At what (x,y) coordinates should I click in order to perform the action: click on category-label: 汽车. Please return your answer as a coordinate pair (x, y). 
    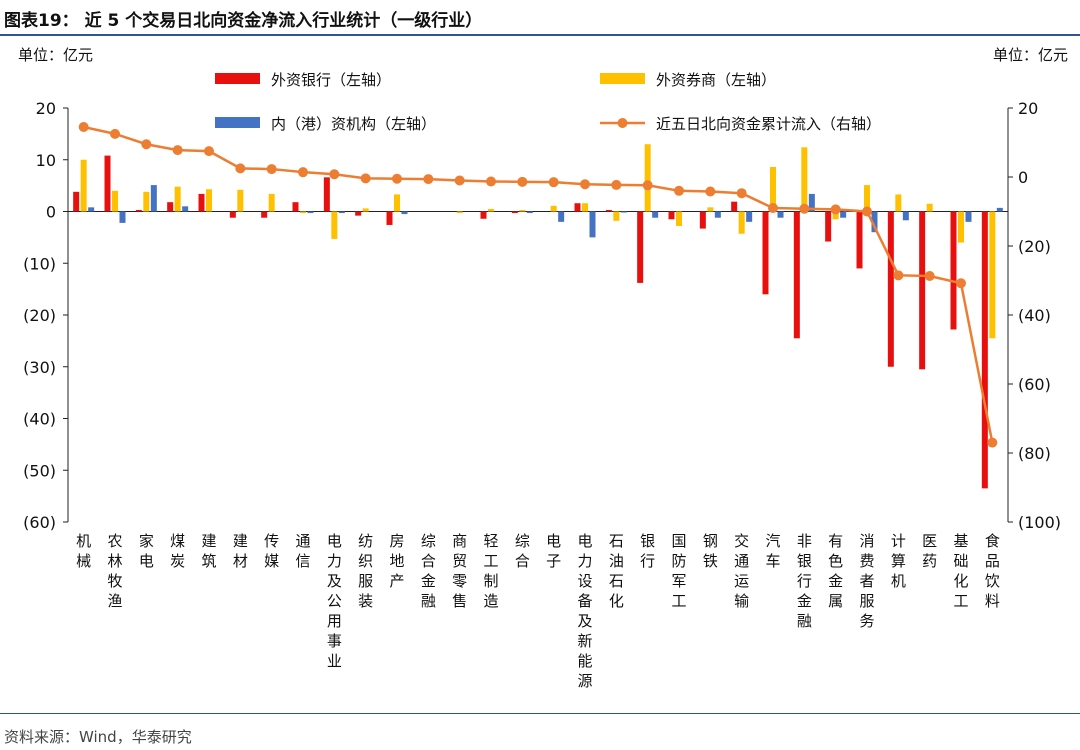
    Looking at the image, I should click on (772, 551).